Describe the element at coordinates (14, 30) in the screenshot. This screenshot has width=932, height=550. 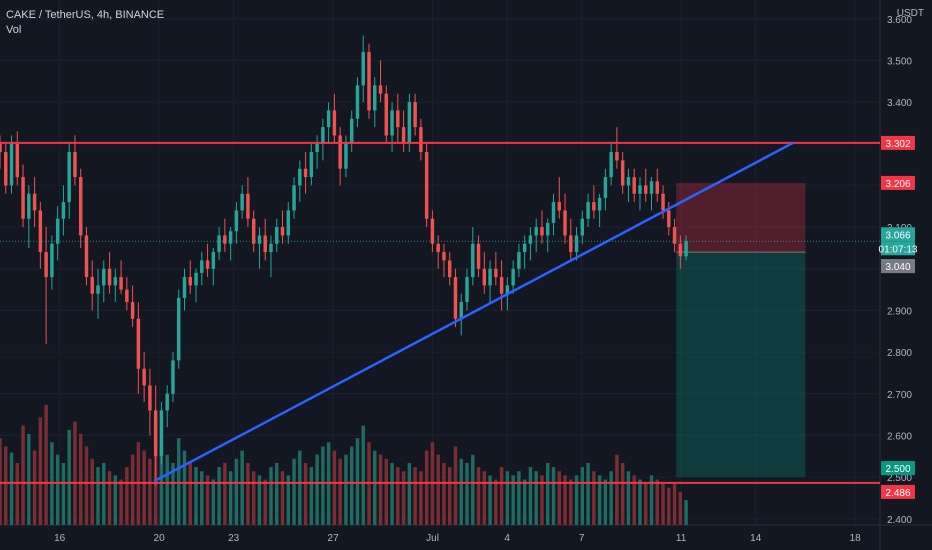
I see `volume-legend: Vol` at that location.